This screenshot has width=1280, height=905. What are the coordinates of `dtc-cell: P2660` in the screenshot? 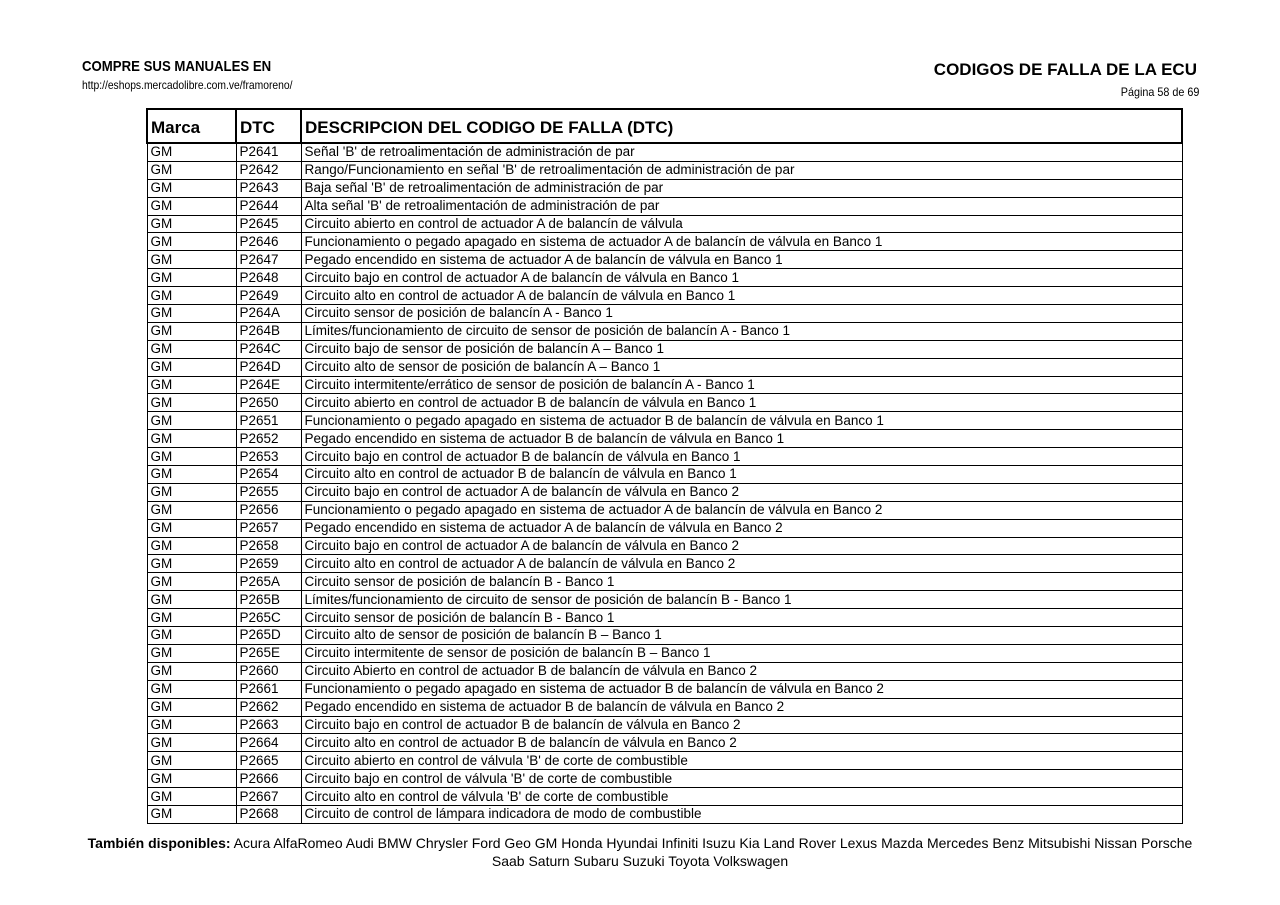 It's located at (268, 671).